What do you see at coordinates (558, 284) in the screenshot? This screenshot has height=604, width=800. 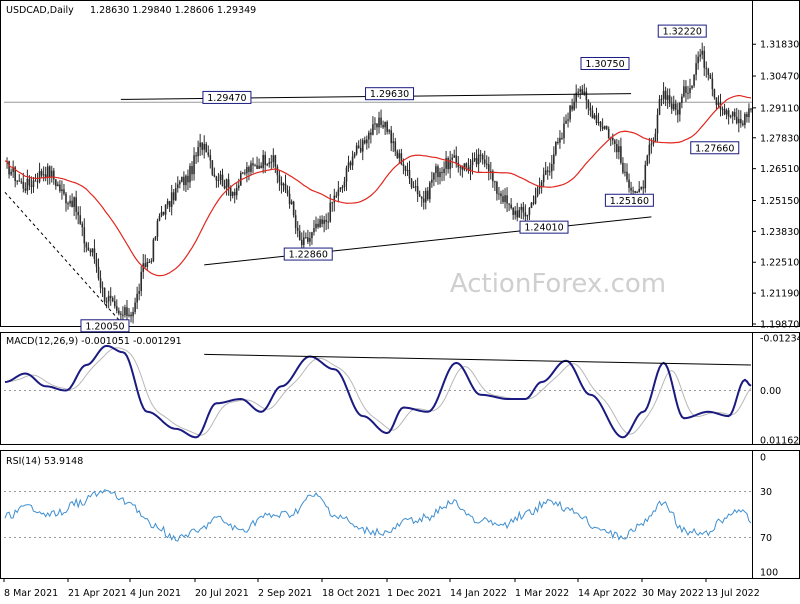 I see `watermark: ActionForex.com` at bounding box center [558, 284].